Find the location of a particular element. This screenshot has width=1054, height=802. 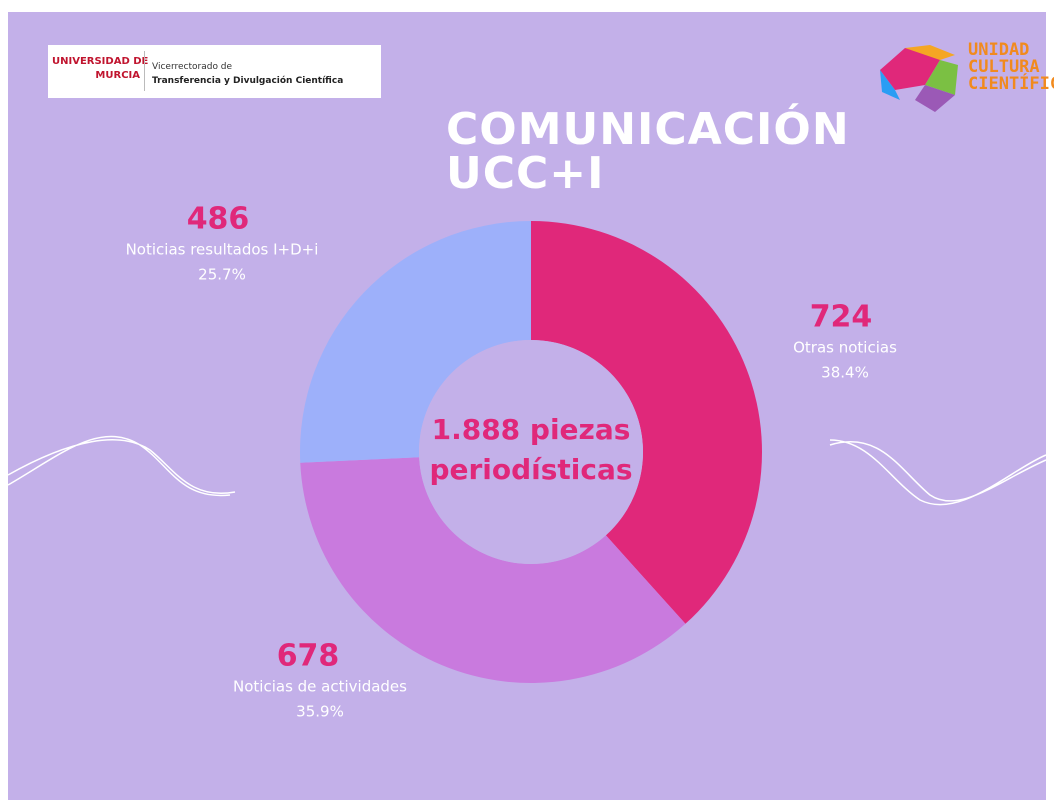

category-label: Otras noticias is located at coordinates (845, 348).